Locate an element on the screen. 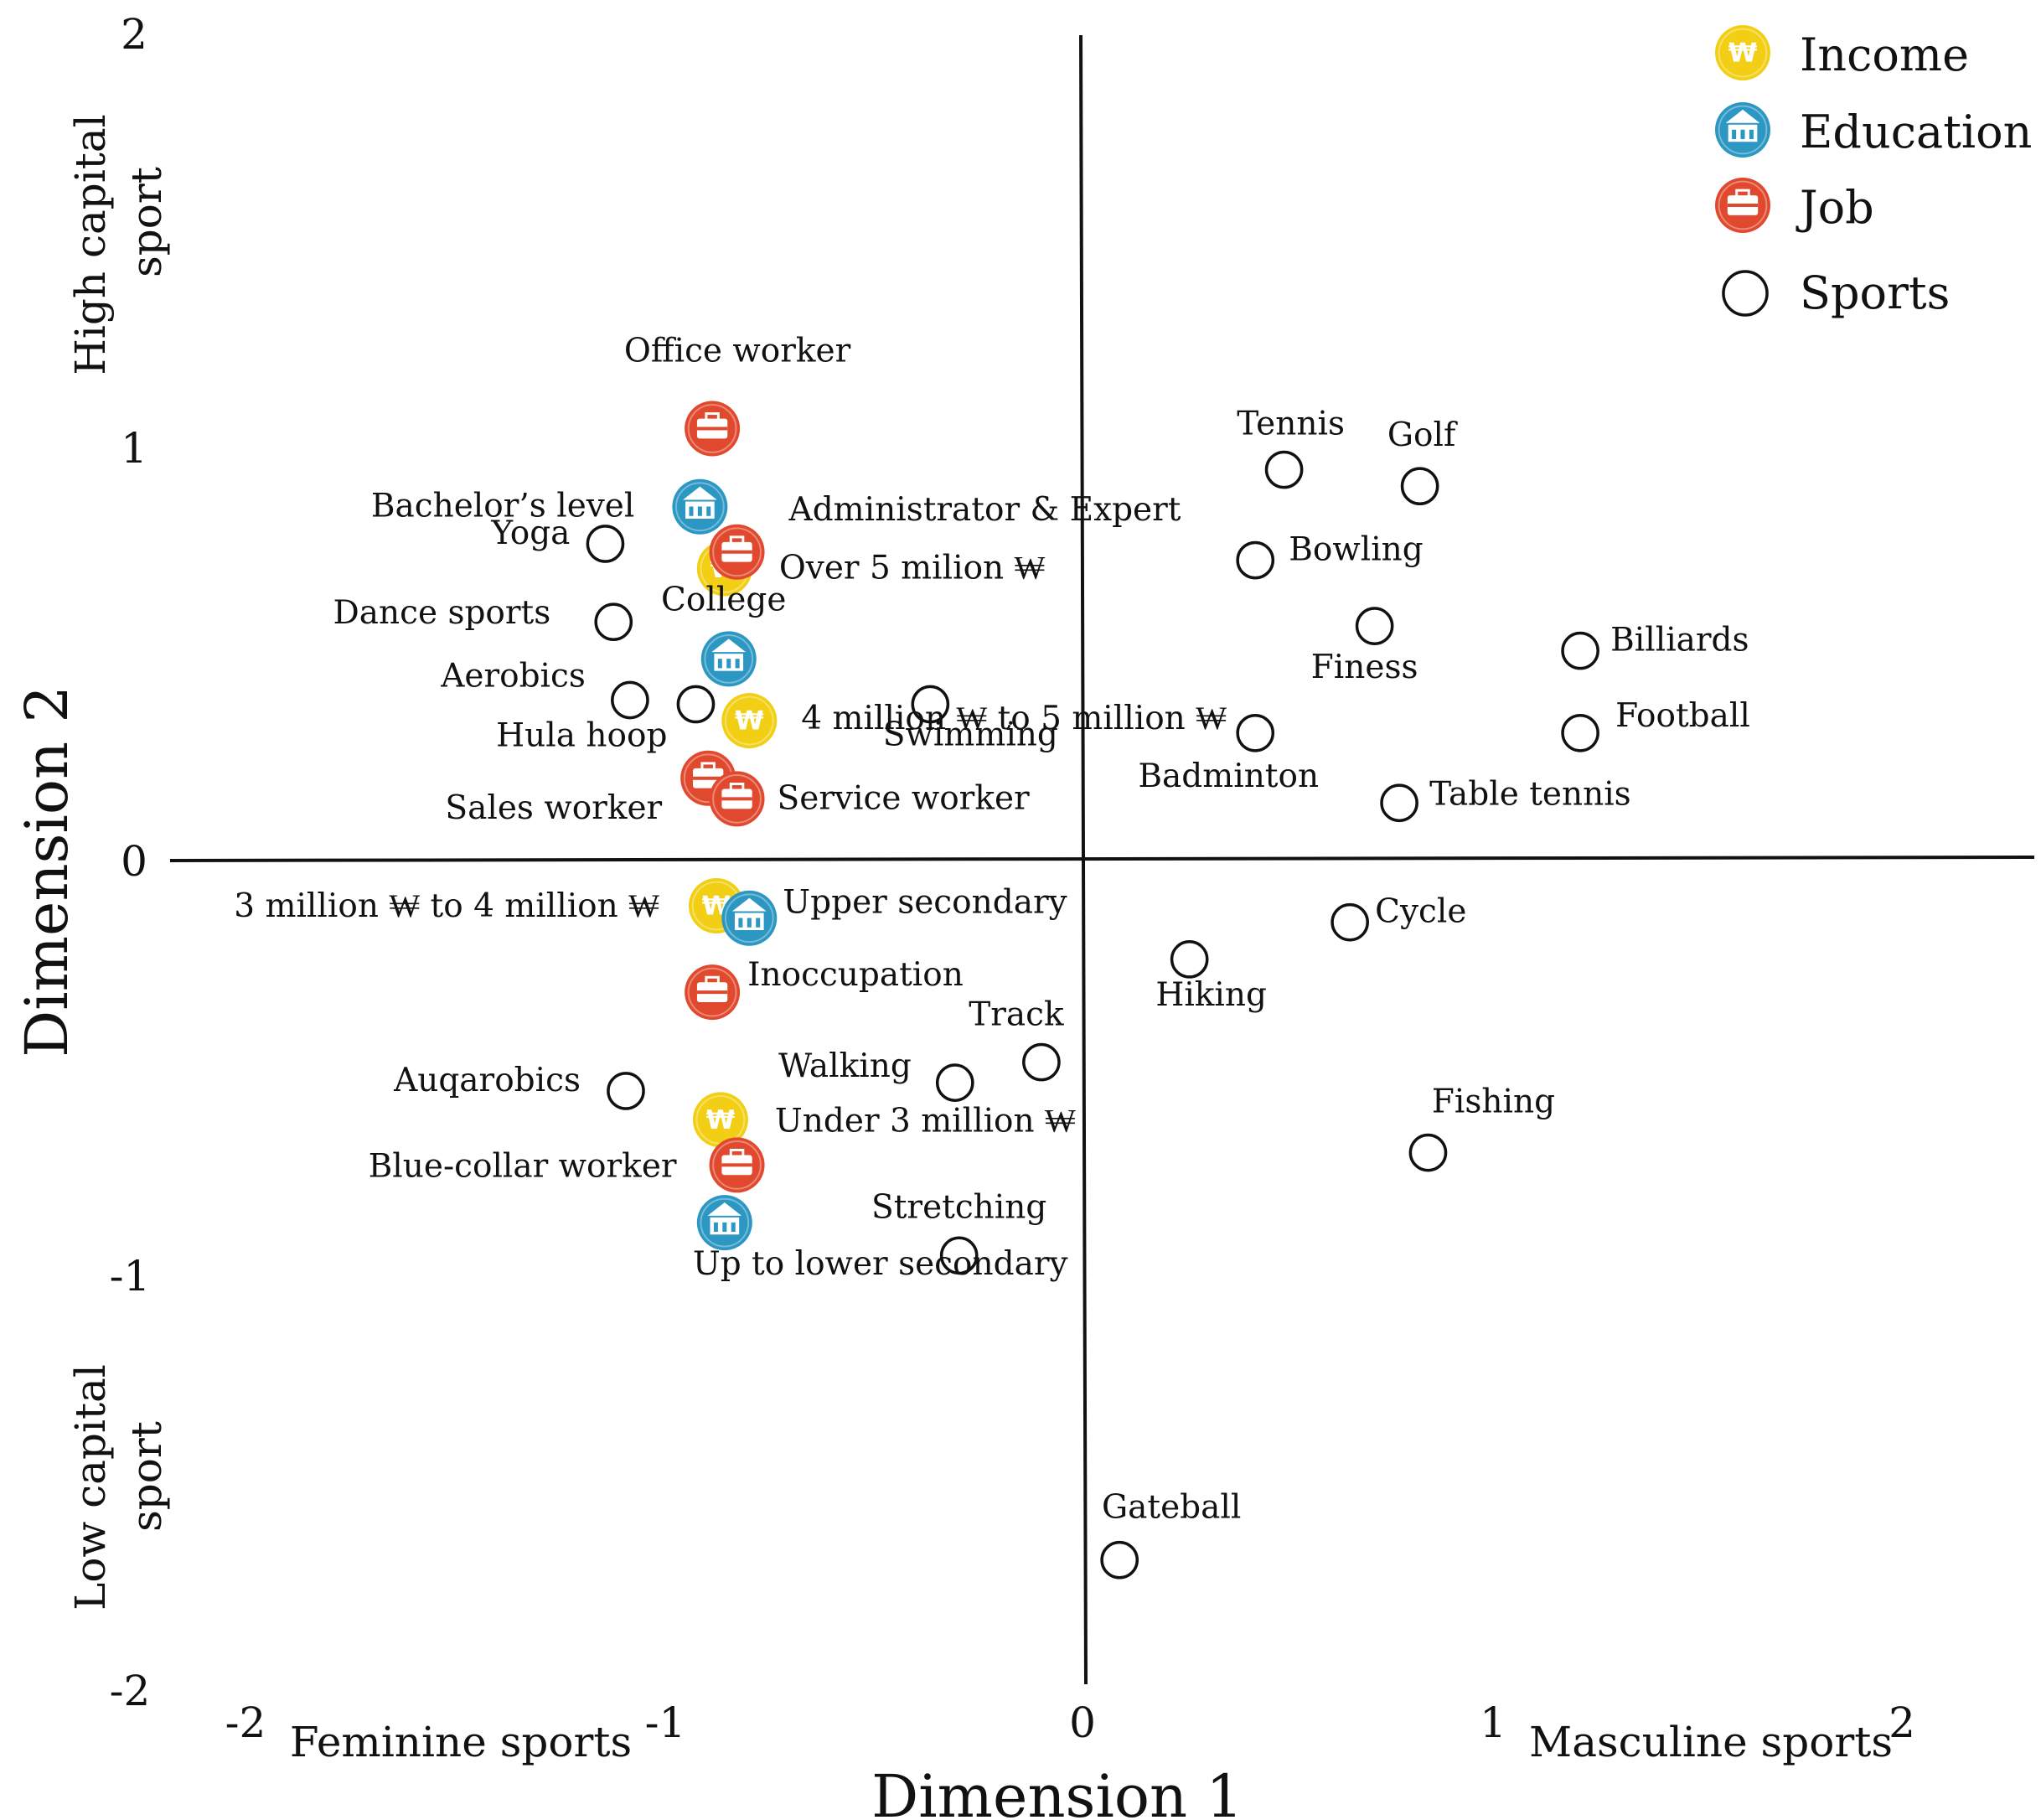 The height and width of the screenshot is (1820, 2041). income-point-label: 4 million ₩ to 5 million ₩ is located at coordinates (1014, 718).